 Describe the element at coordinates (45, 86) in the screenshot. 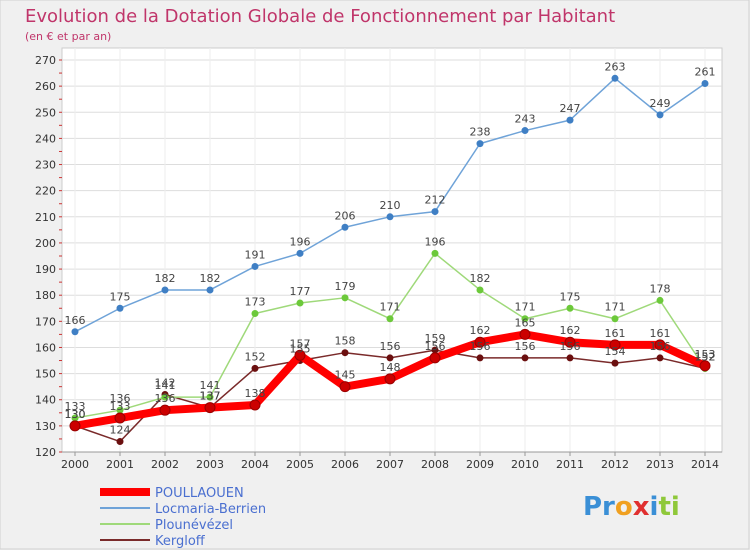

I see `y-tick-label: 260` at that location.